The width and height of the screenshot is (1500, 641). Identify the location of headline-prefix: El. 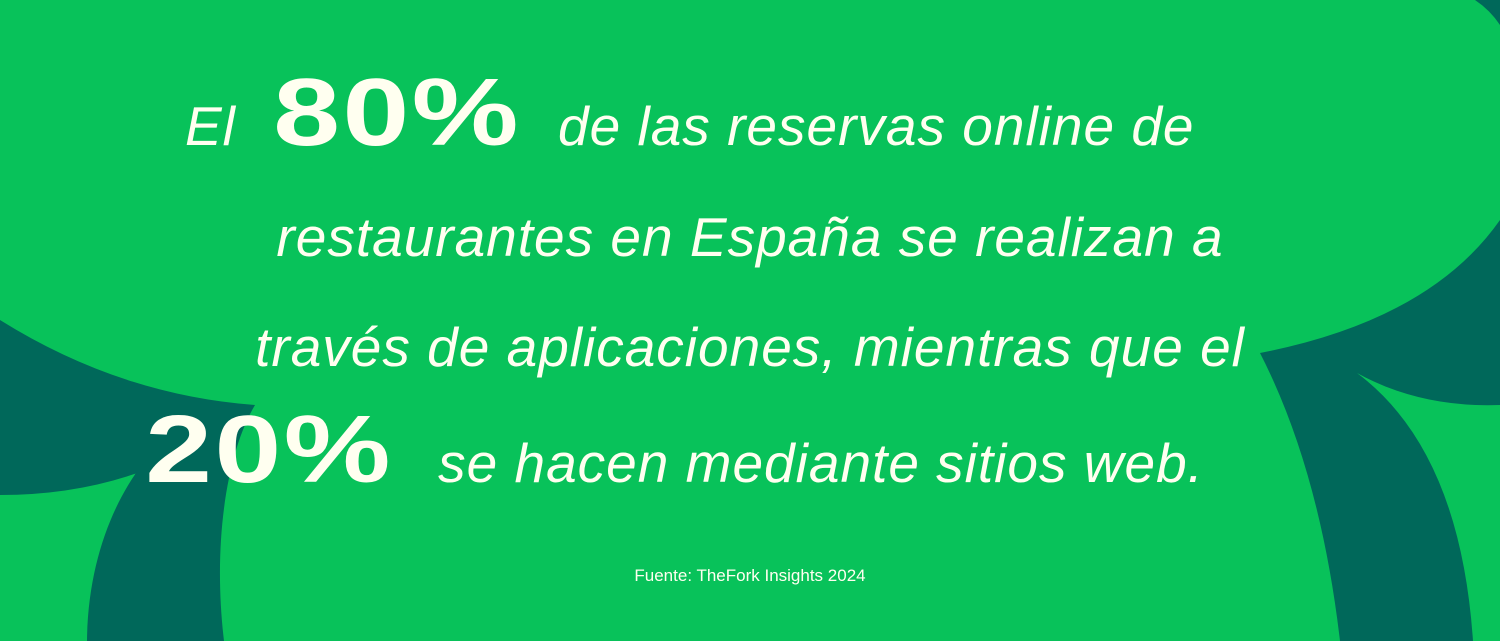
(210, 126).